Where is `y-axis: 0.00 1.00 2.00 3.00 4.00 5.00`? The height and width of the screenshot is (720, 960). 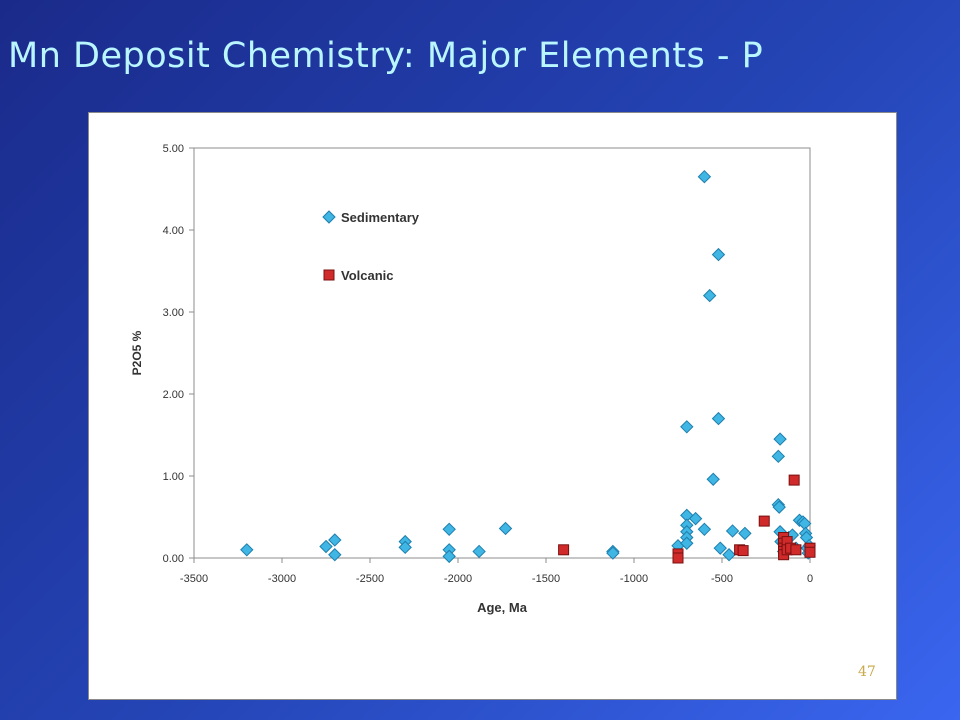 y-axis: 0.00 1.00 2.00 3.00 4.00 5.00 is located at coordinates (178, 354).